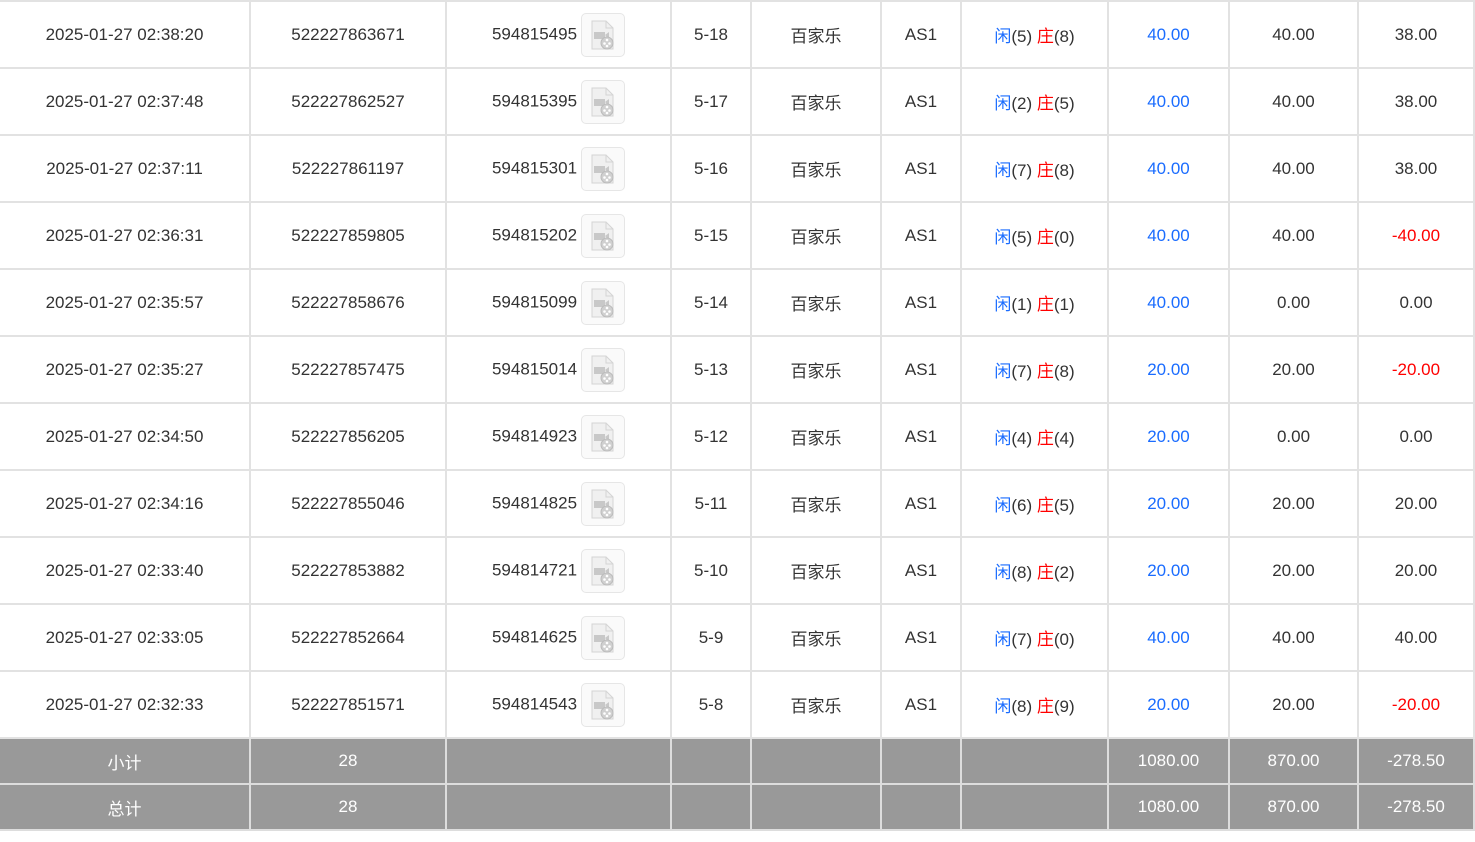 The height and width of the screenshot is (842, 1475). Describe the element at coordinates (1293, 807) in the screenshot. I see `total-valid: 870.00` at that location.